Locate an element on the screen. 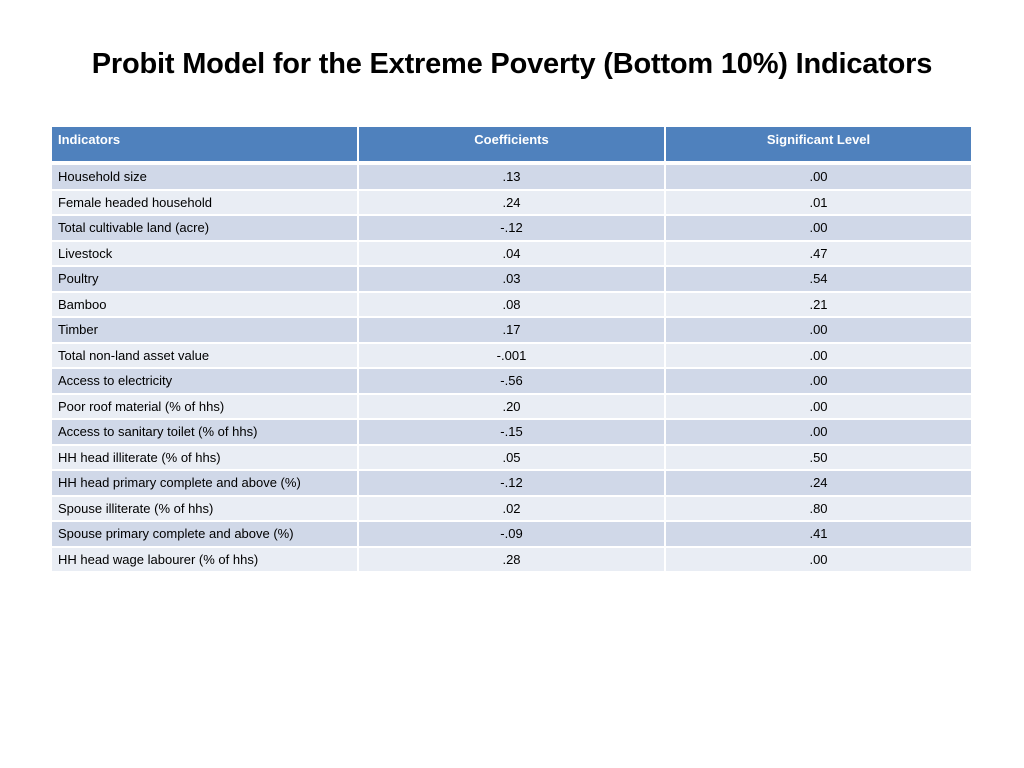  indicator-cell: HH head primary complete and above (%) is located at coordinates (204, 483).